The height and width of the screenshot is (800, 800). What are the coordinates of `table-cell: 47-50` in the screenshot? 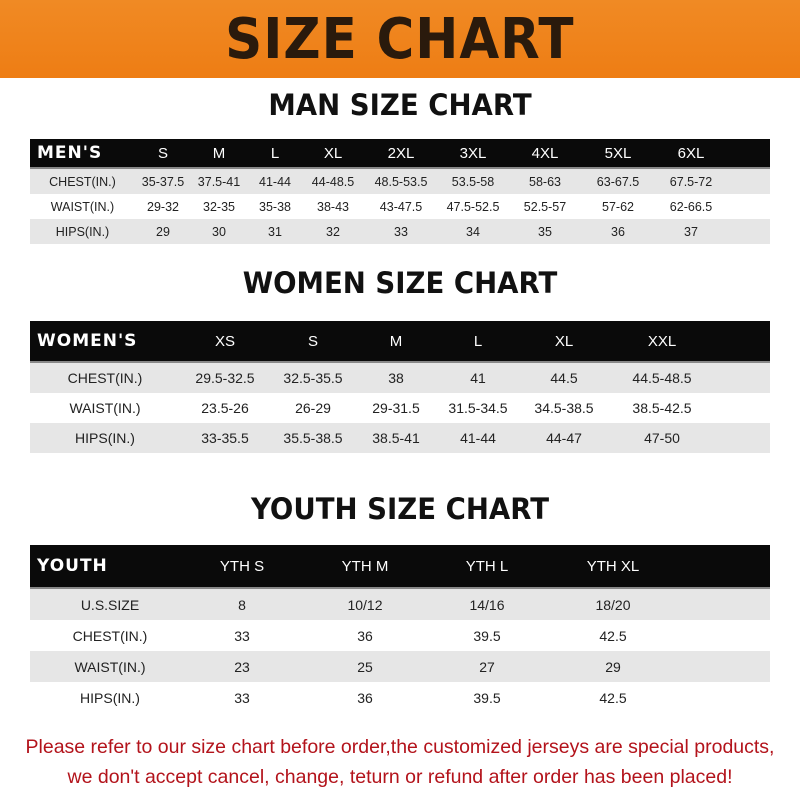 It's located at (662, 438).